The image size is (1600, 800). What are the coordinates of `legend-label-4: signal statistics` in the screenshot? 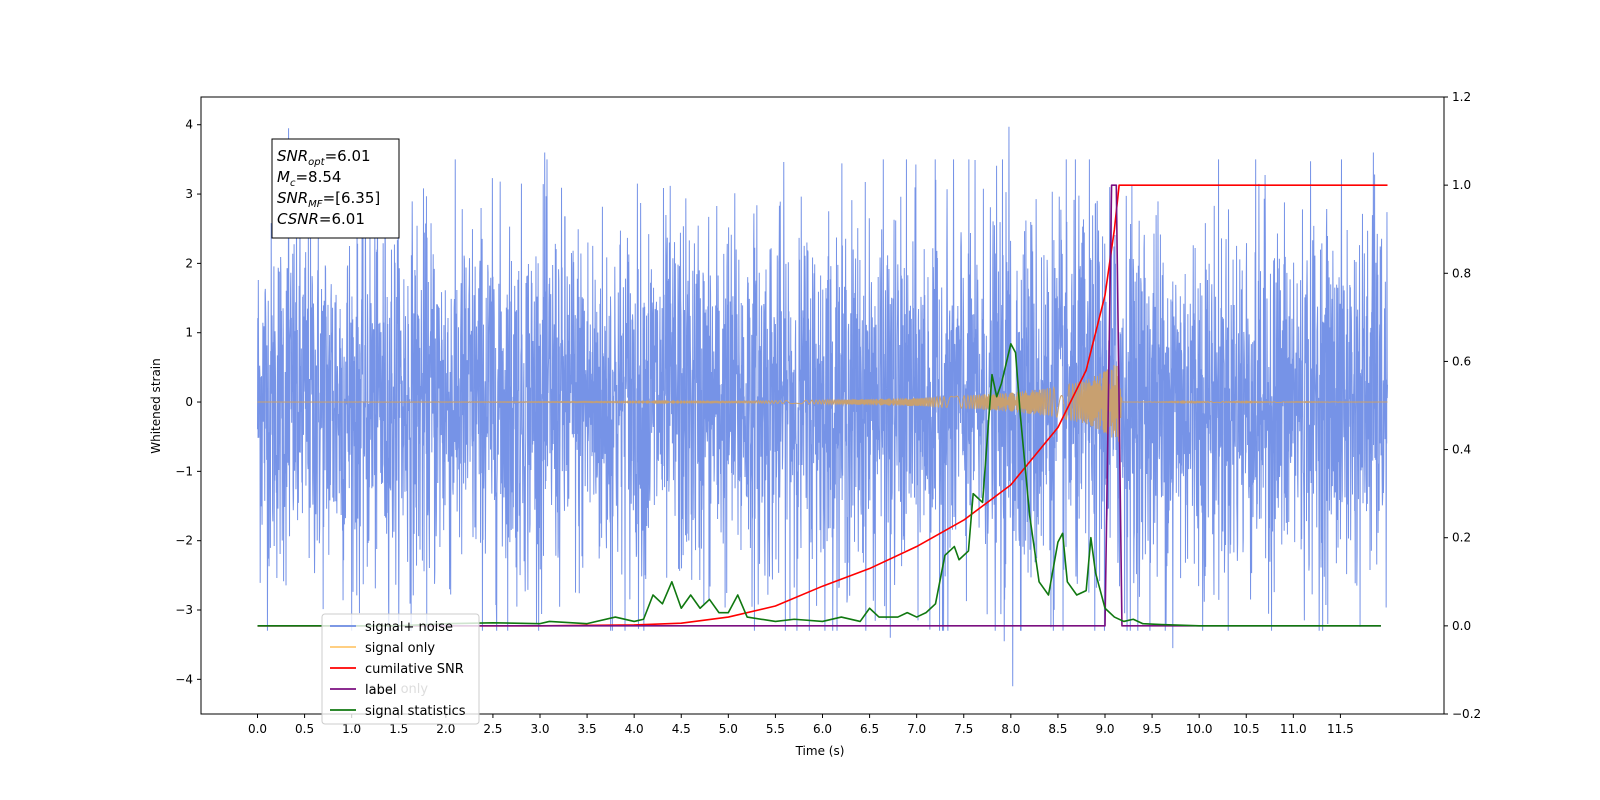 It's located at (415, 711).